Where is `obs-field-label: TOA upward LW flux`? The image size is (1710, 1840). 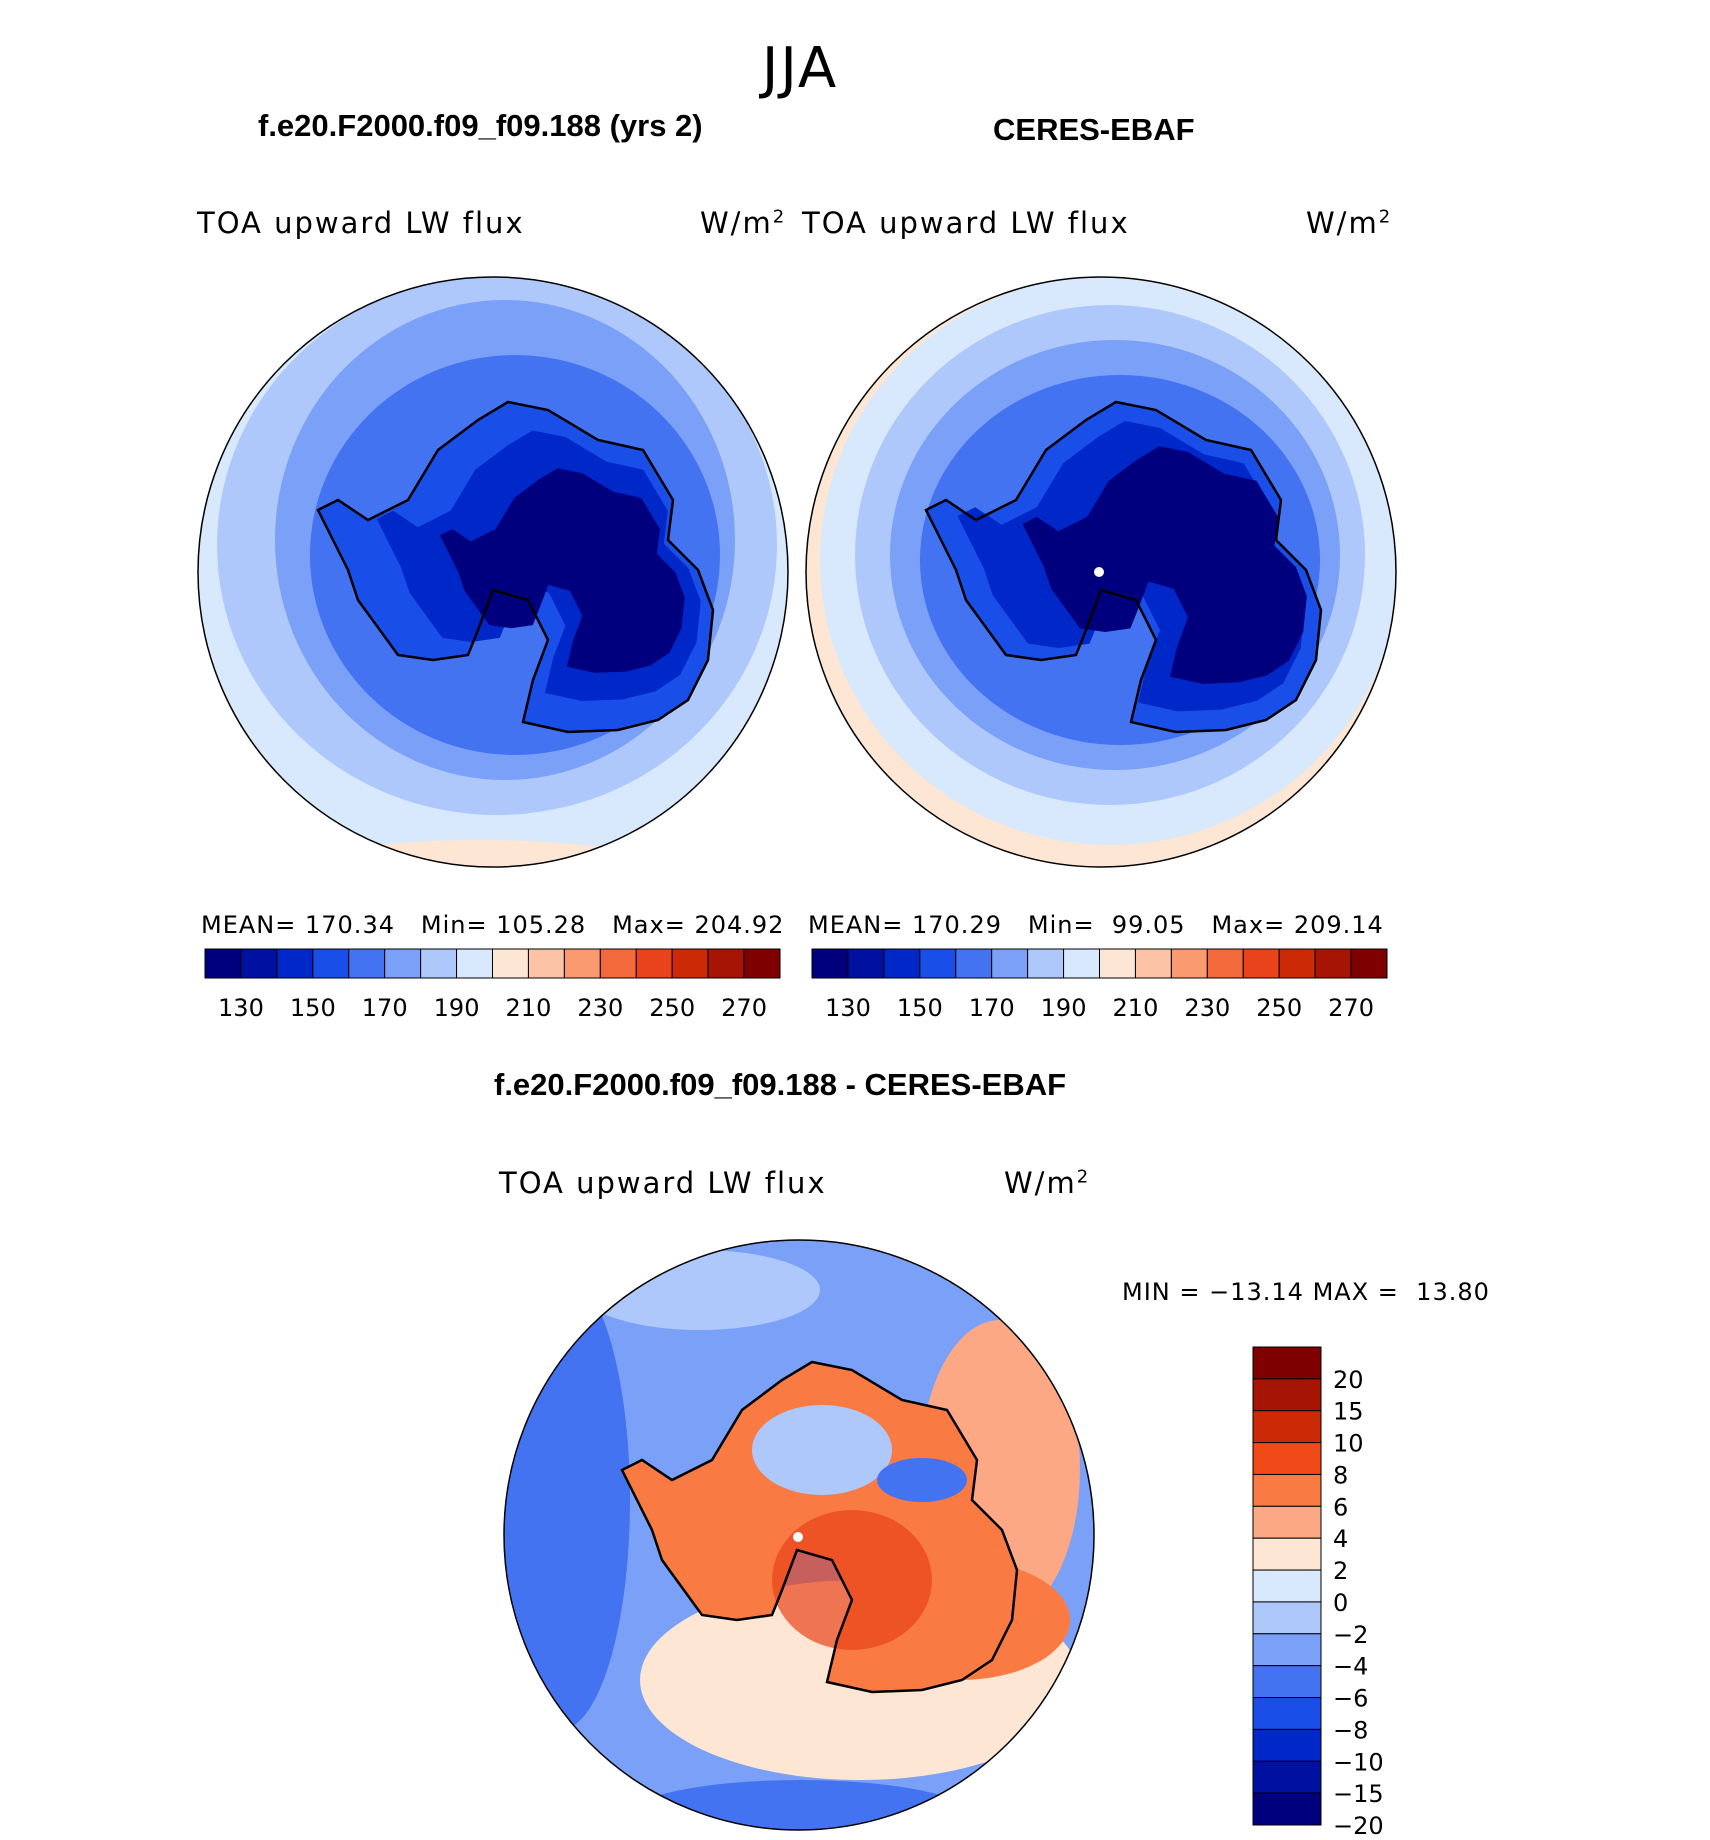 obs-field-label: TOA upward LW flux is located at coordinates (966, 223).